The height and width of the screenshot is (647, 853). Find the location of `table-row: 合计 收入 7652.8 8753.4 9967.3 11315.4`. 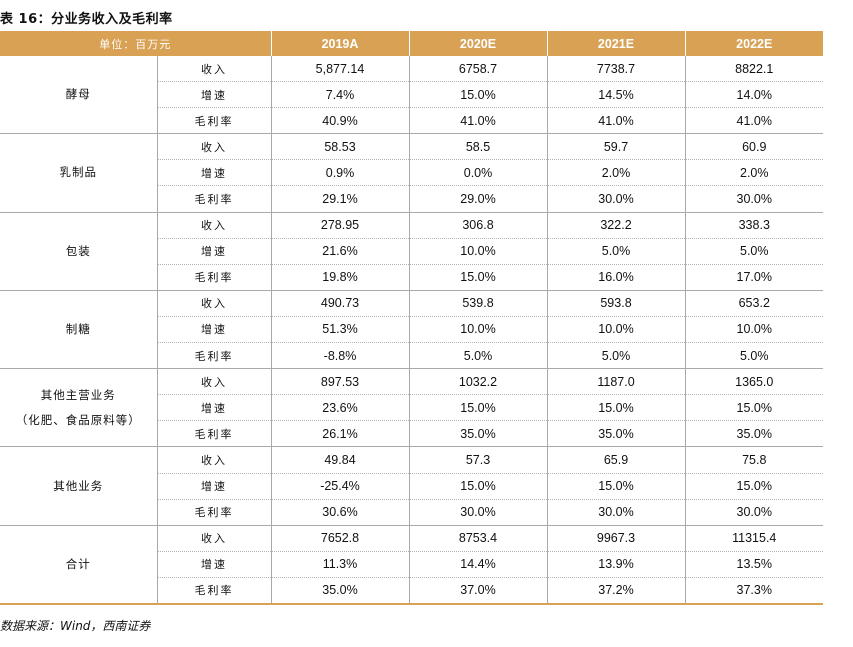

table-row: 合计 收入 7652.8 8753.4 9967.3 11315.4 is located at coordinates (411, 565).